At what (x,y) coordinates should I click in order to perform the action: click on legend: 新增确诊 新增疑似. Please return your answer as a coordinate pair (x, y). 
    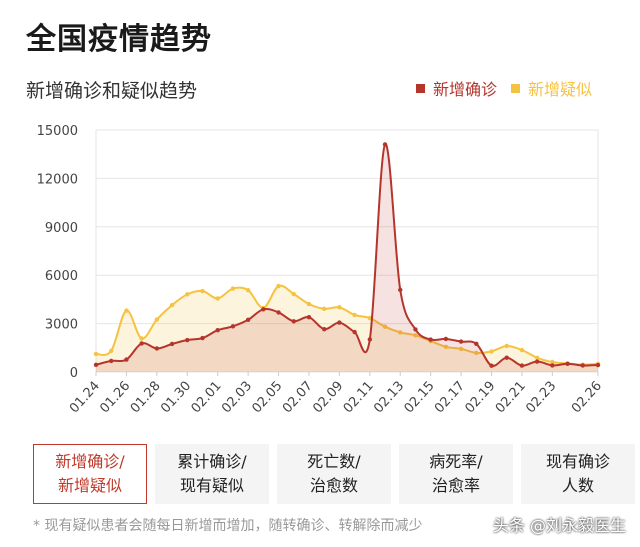
    Looking at the image, I should click on (503, 88).